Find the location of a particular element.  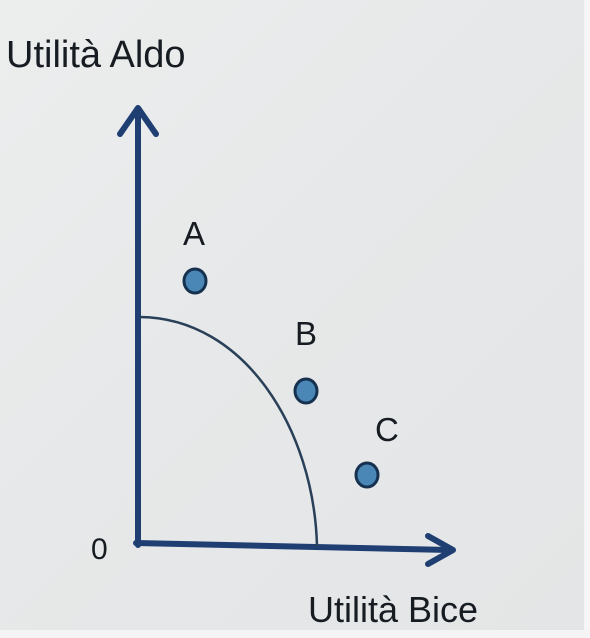

point-c-label: C is located at coordinates (387, 429).